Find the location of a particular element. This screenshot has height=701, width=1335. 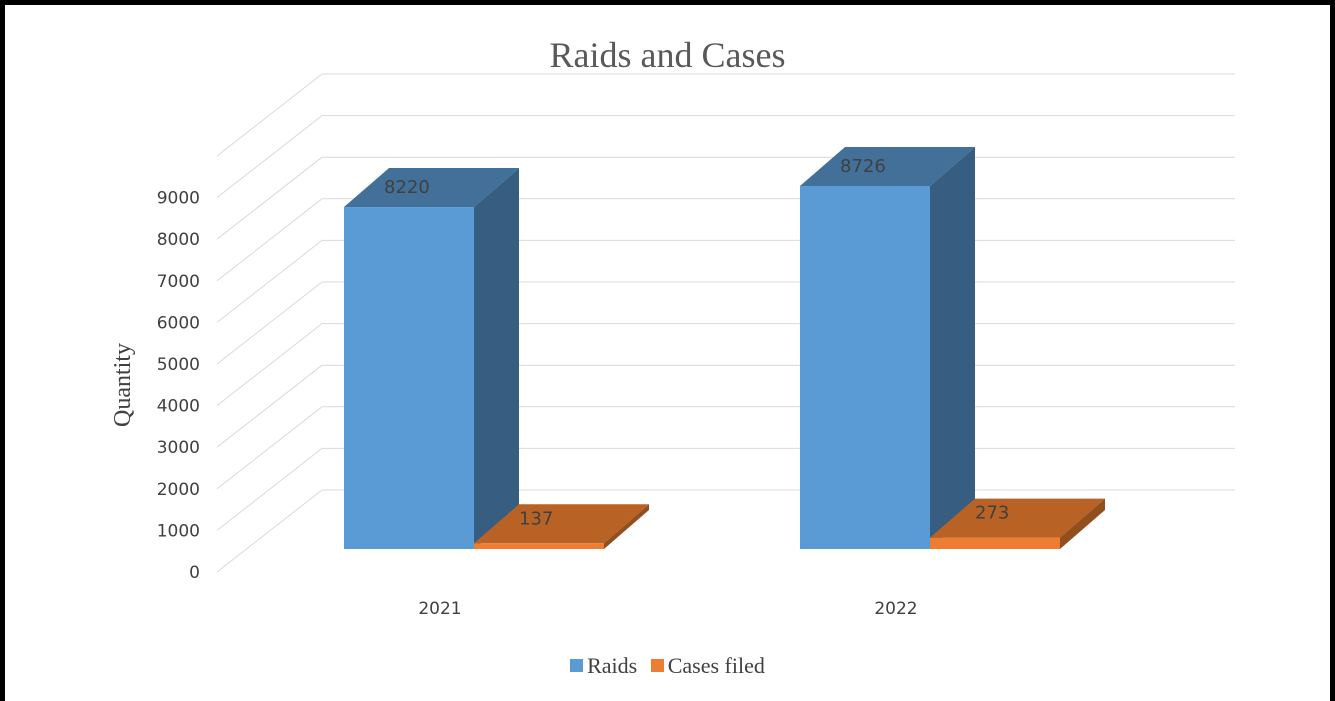

y-tick-label: 6000 is located at coordinates (178, 323).